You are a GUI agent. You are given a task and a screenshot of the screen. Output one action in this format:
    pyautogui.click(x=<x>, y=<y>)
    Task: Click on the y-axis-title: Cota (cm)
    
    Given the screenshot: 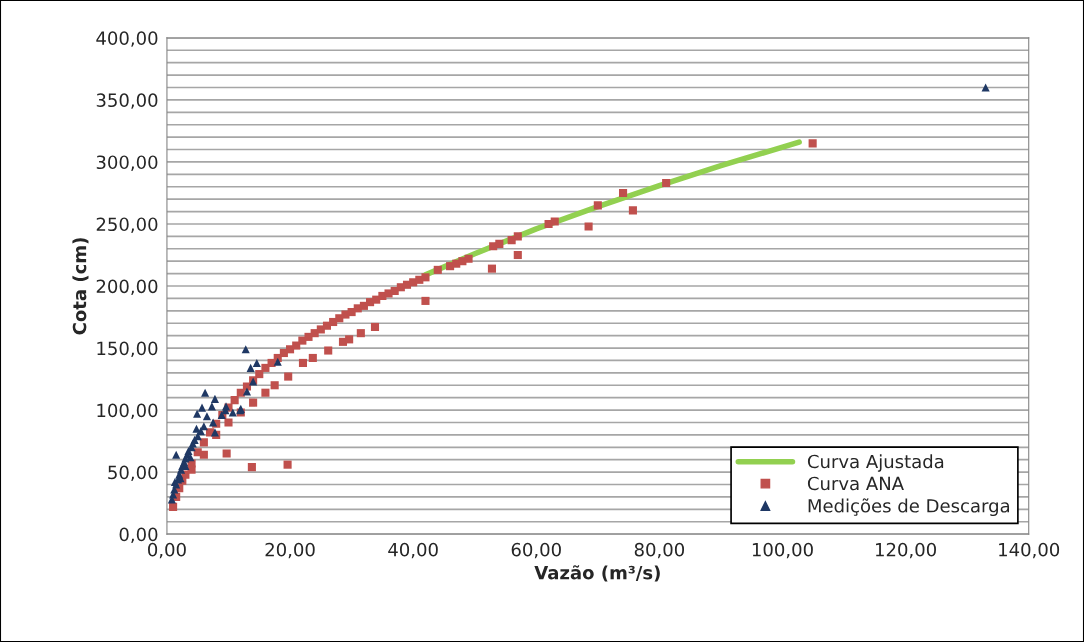 What is the action you would take?
    pyautogui.click(x=80, y=286)
    